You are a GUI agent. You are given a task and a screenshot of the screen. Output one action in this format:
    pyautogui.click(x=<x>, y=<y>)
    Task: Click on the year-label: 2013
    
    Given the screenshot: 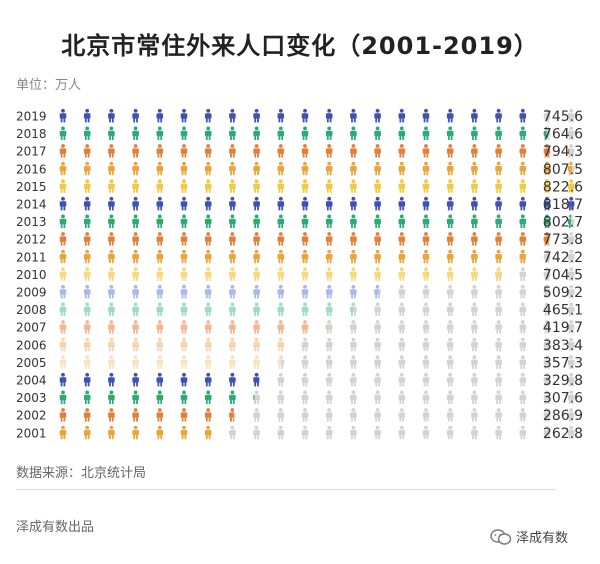 What is the action you would take?
    pyautogui.click(x=31, y=222)
    